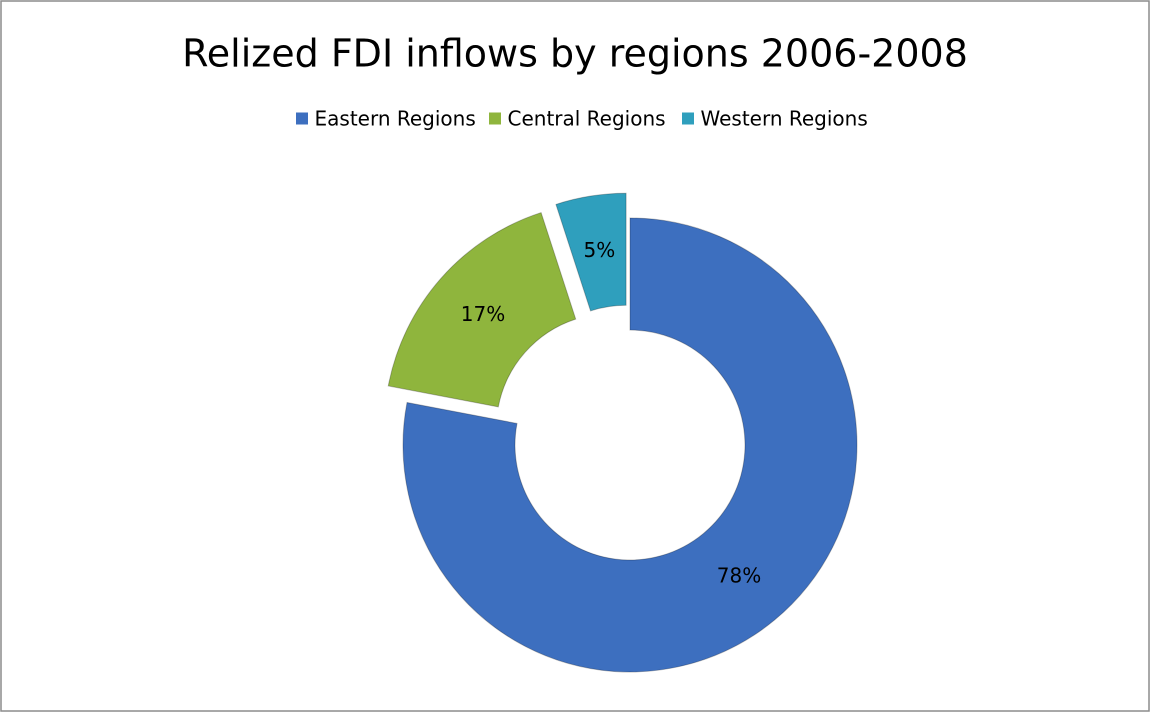 Image resolution: width=1151 pixels, height=713 pixels. Describe the element at coordinates (483, 314) in the screenshot. I see `data-label: 17%` at that location.